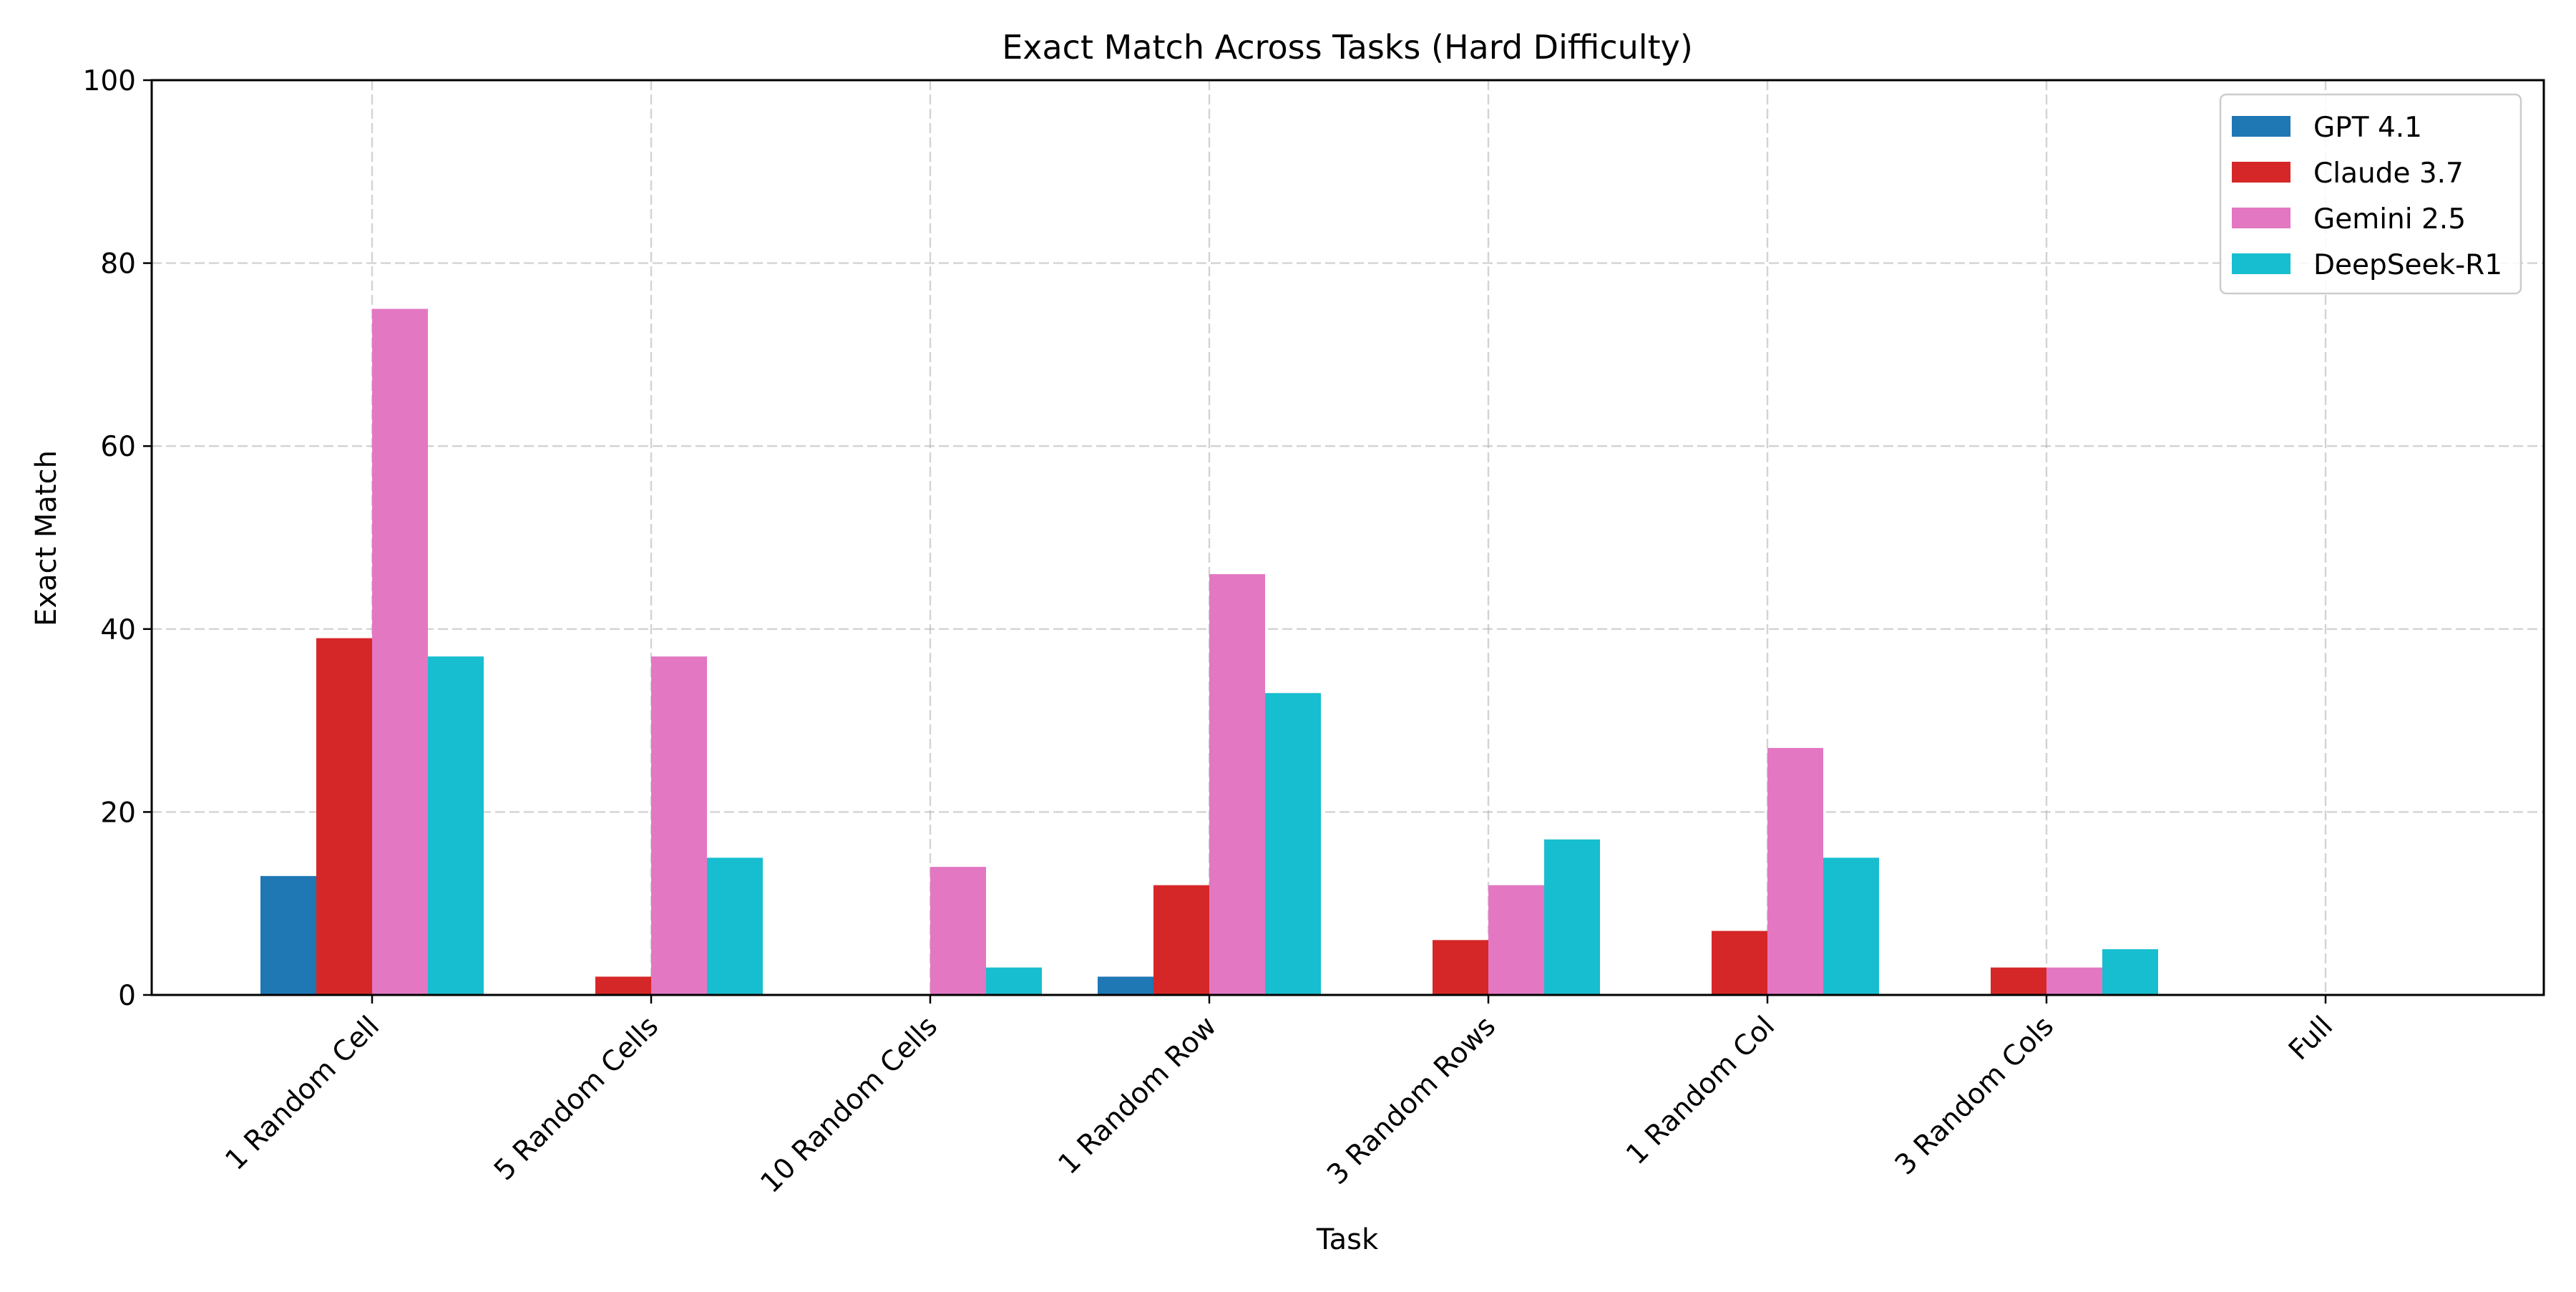 Image resolution: width=2576 pixels, height=1292 pixels. I want to click on x-tick-label: 3 Random Rows, so click(1411, 1100).